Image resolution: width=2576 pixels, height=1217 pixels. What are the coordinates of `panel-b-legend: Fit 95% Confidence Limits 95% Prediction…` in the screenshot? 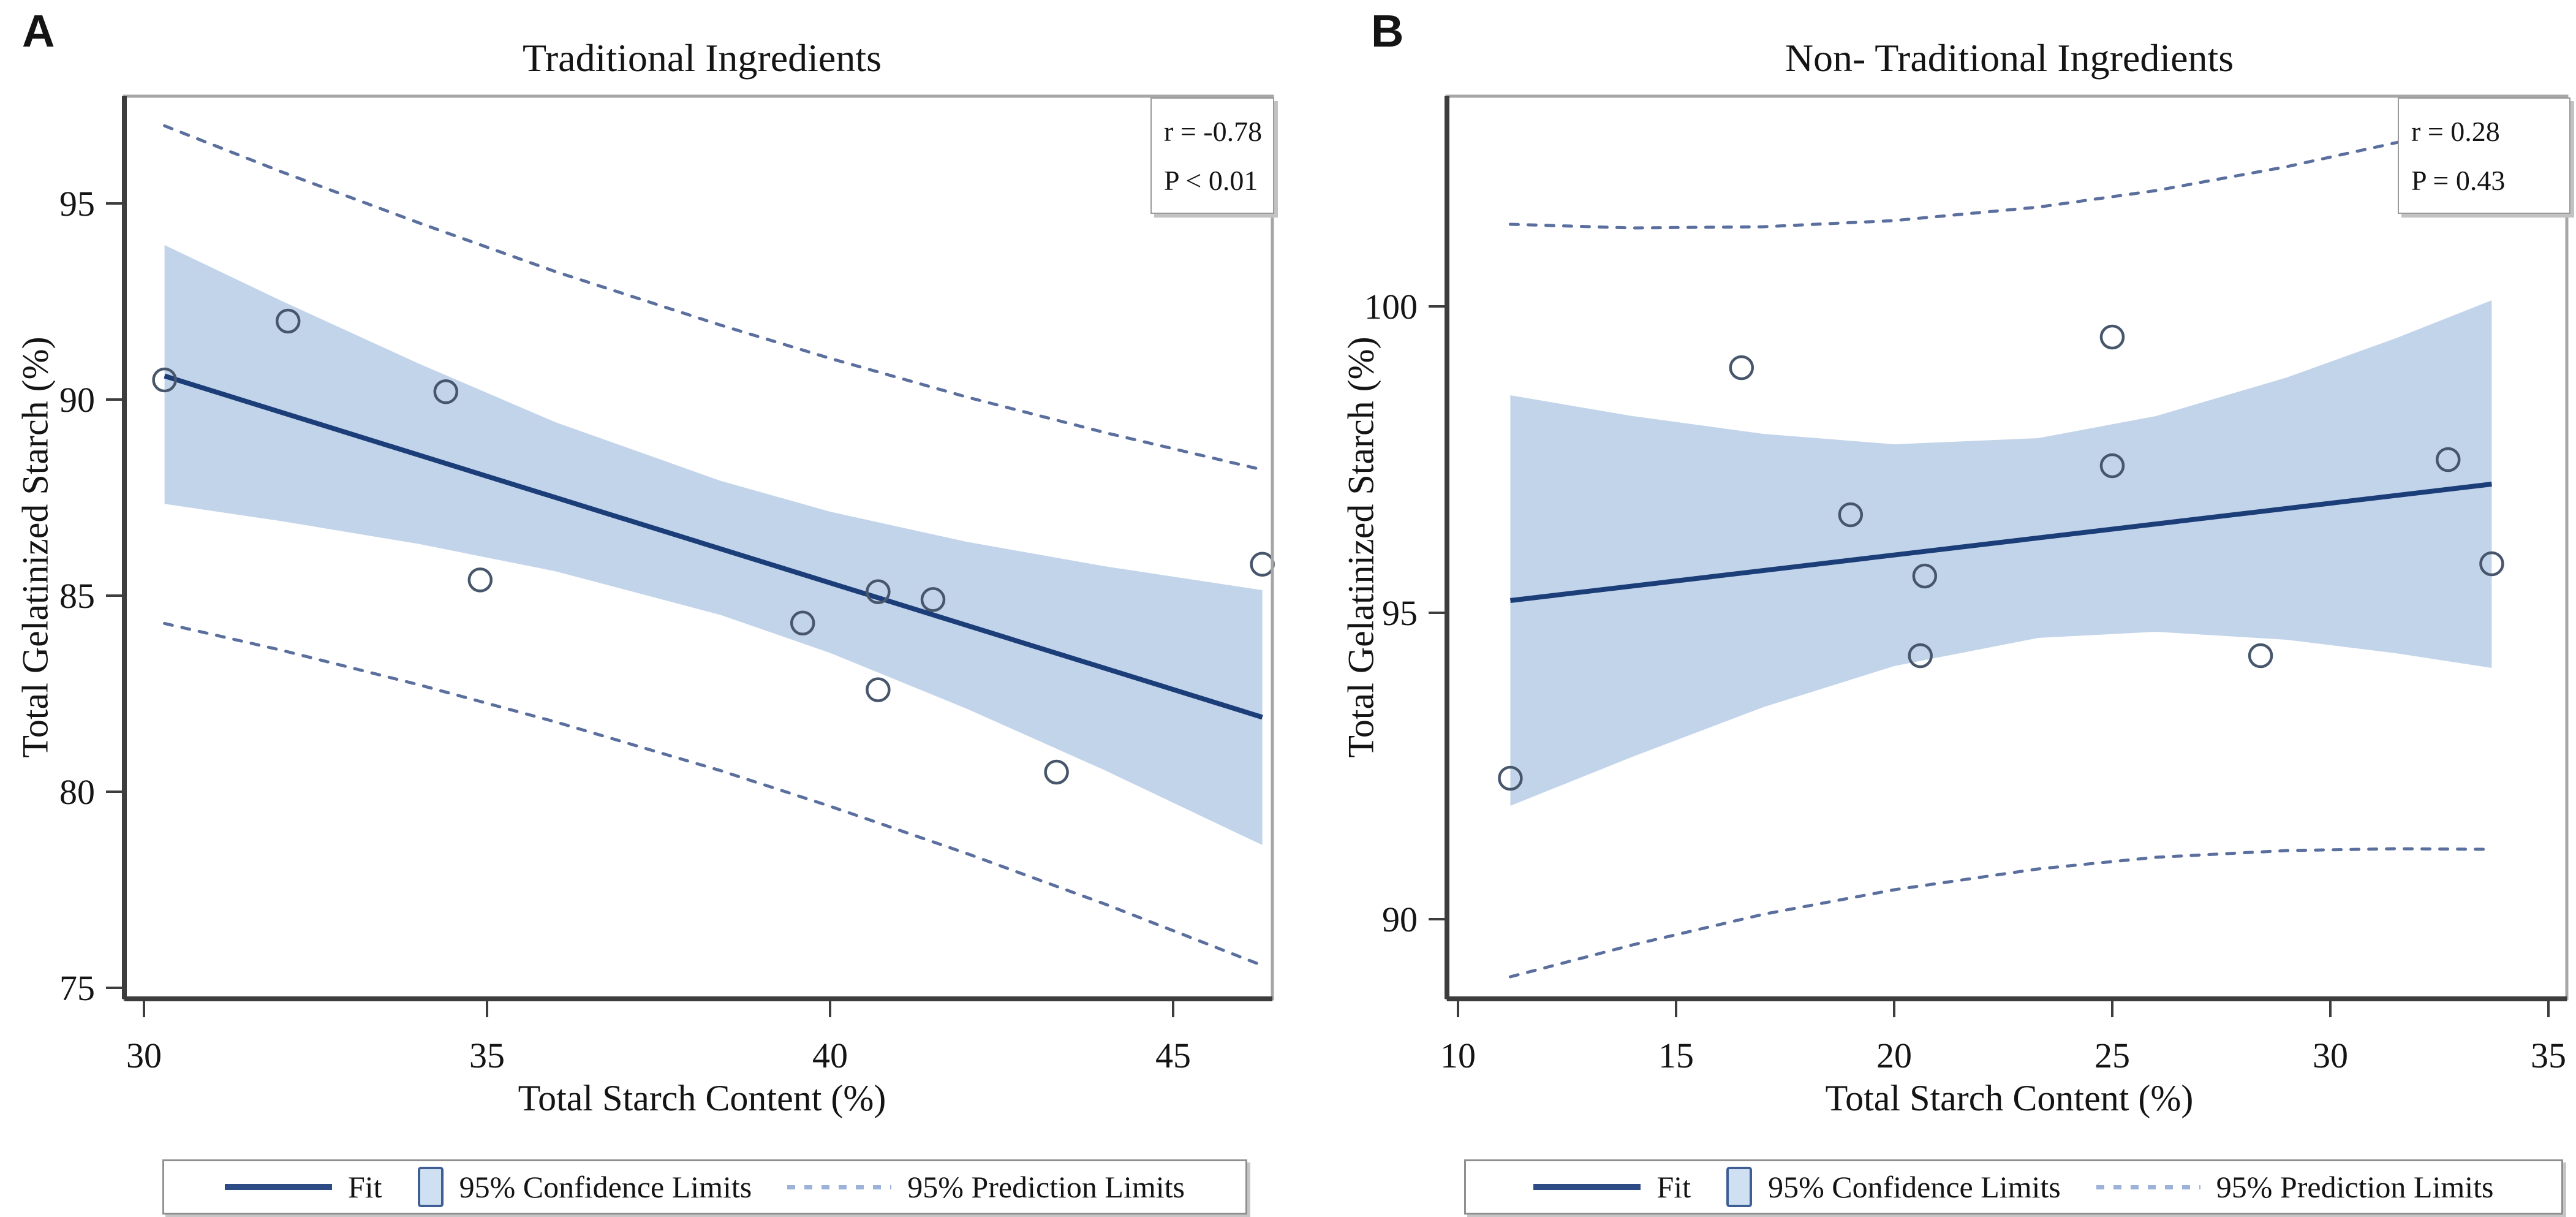 It's located at (2013, 1187).